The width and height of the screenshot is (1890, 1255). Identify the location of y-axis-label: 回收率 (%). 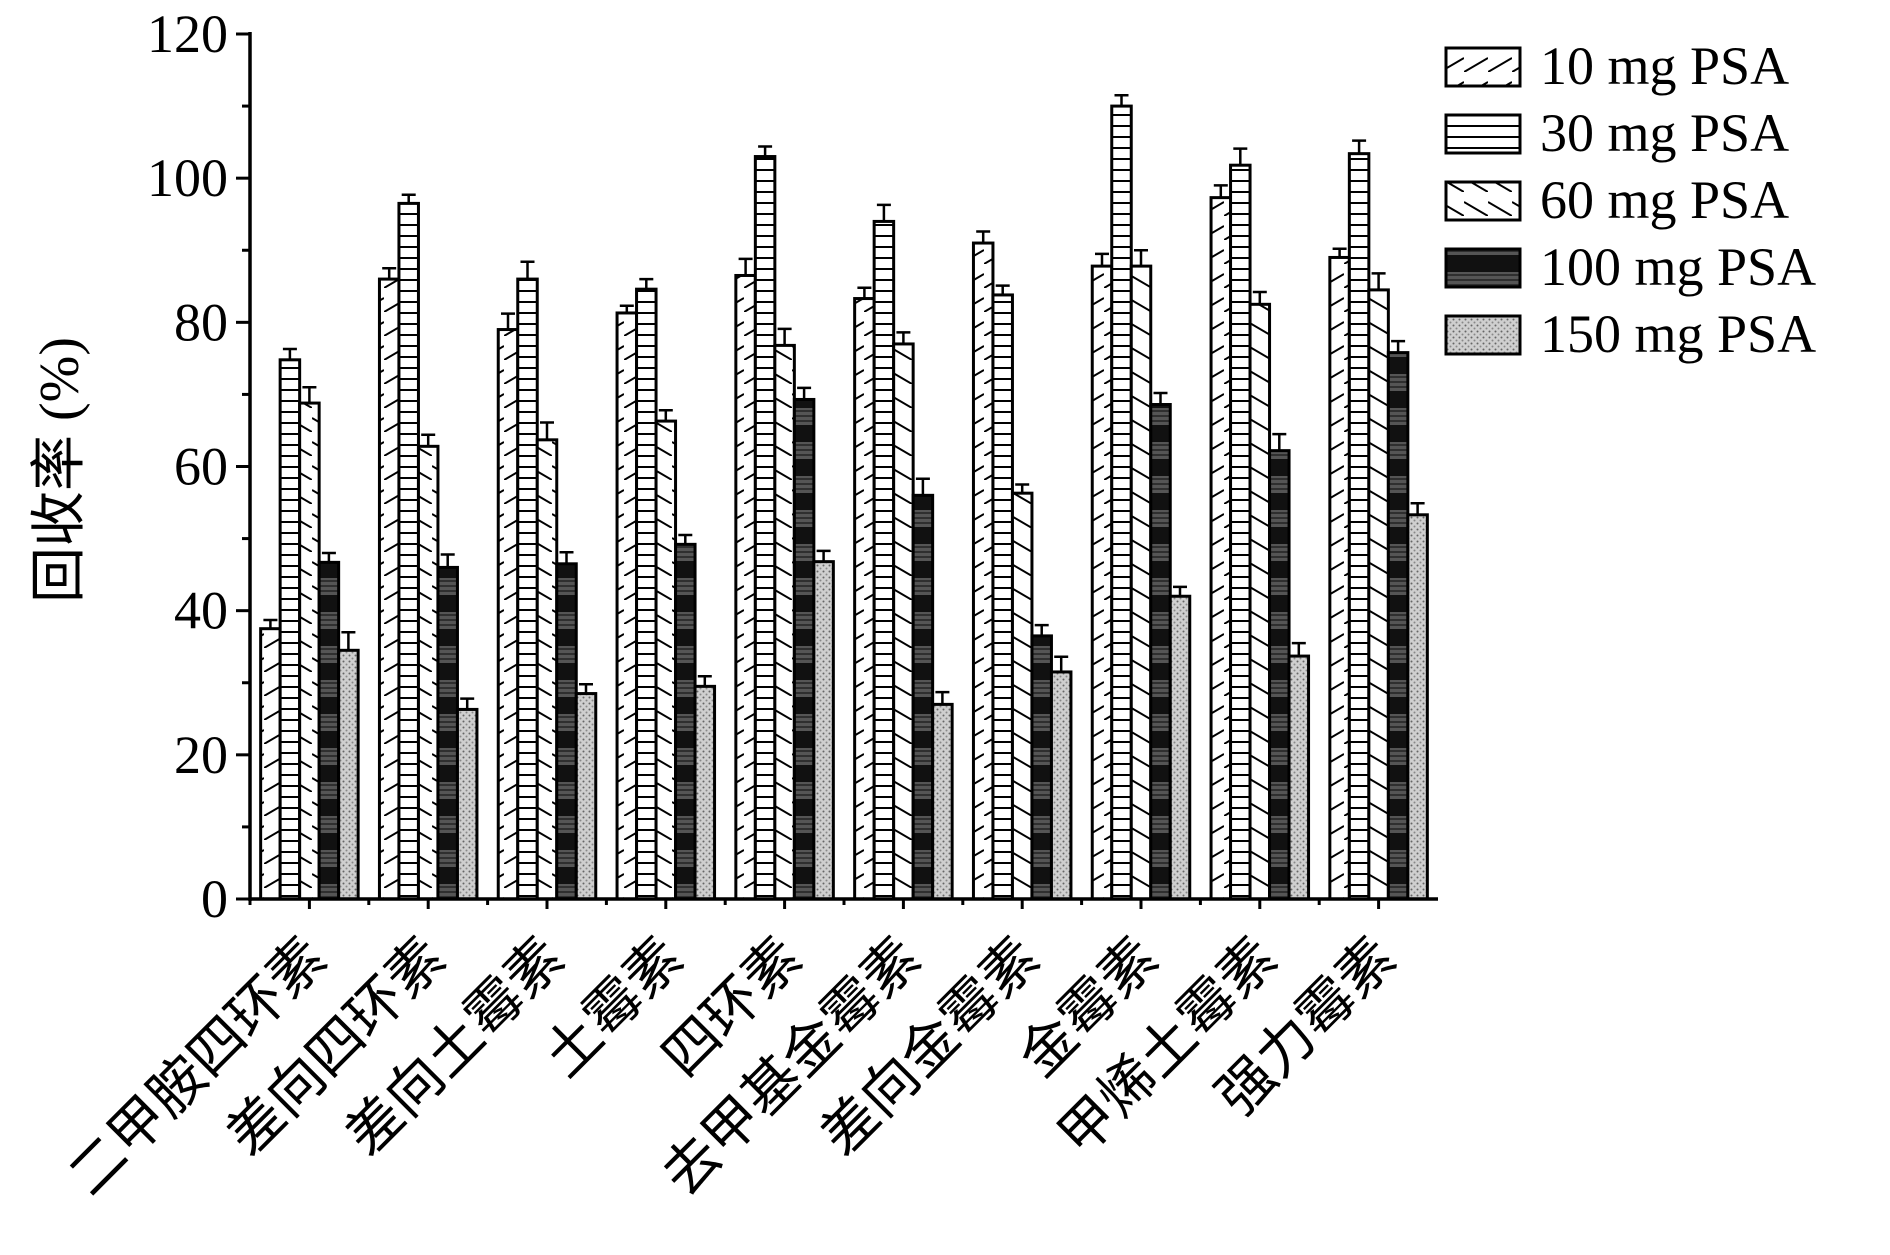
(60, 470).